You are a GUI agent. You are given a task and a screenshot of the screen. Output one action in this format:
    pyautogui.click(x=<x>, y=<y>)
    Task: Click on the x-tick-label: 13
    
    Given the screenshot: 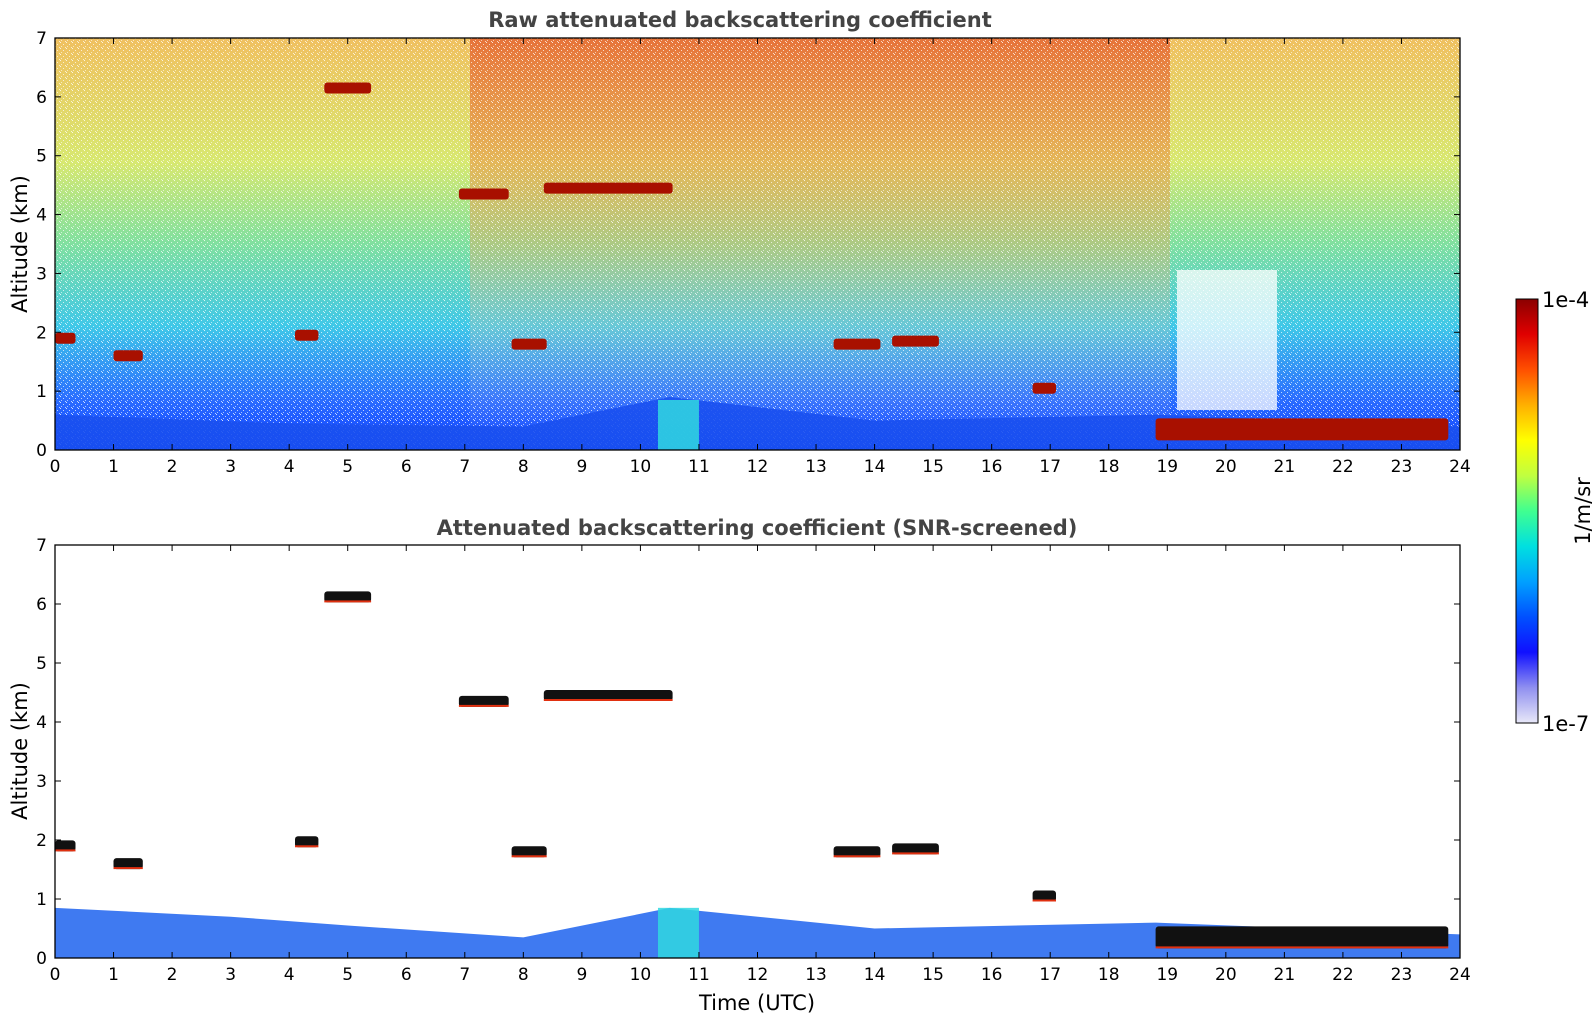 What is the action you would take?
    pyautogui.click(x=816, y=467)
    